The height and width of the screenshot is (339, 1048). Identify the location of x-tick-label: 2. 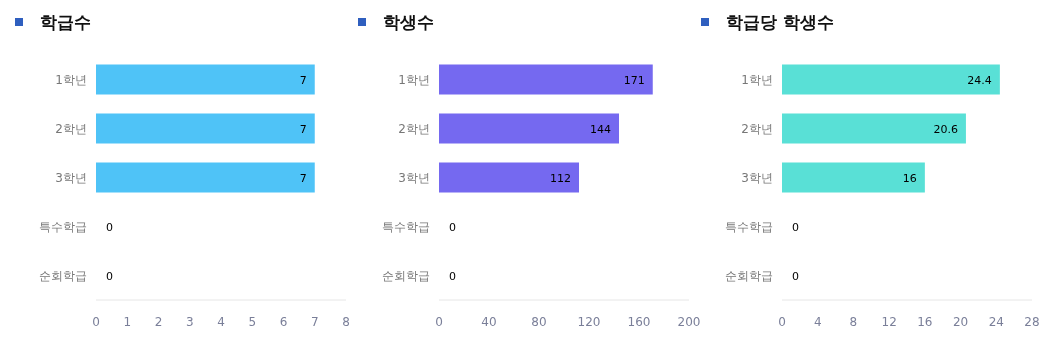
(158, 322).